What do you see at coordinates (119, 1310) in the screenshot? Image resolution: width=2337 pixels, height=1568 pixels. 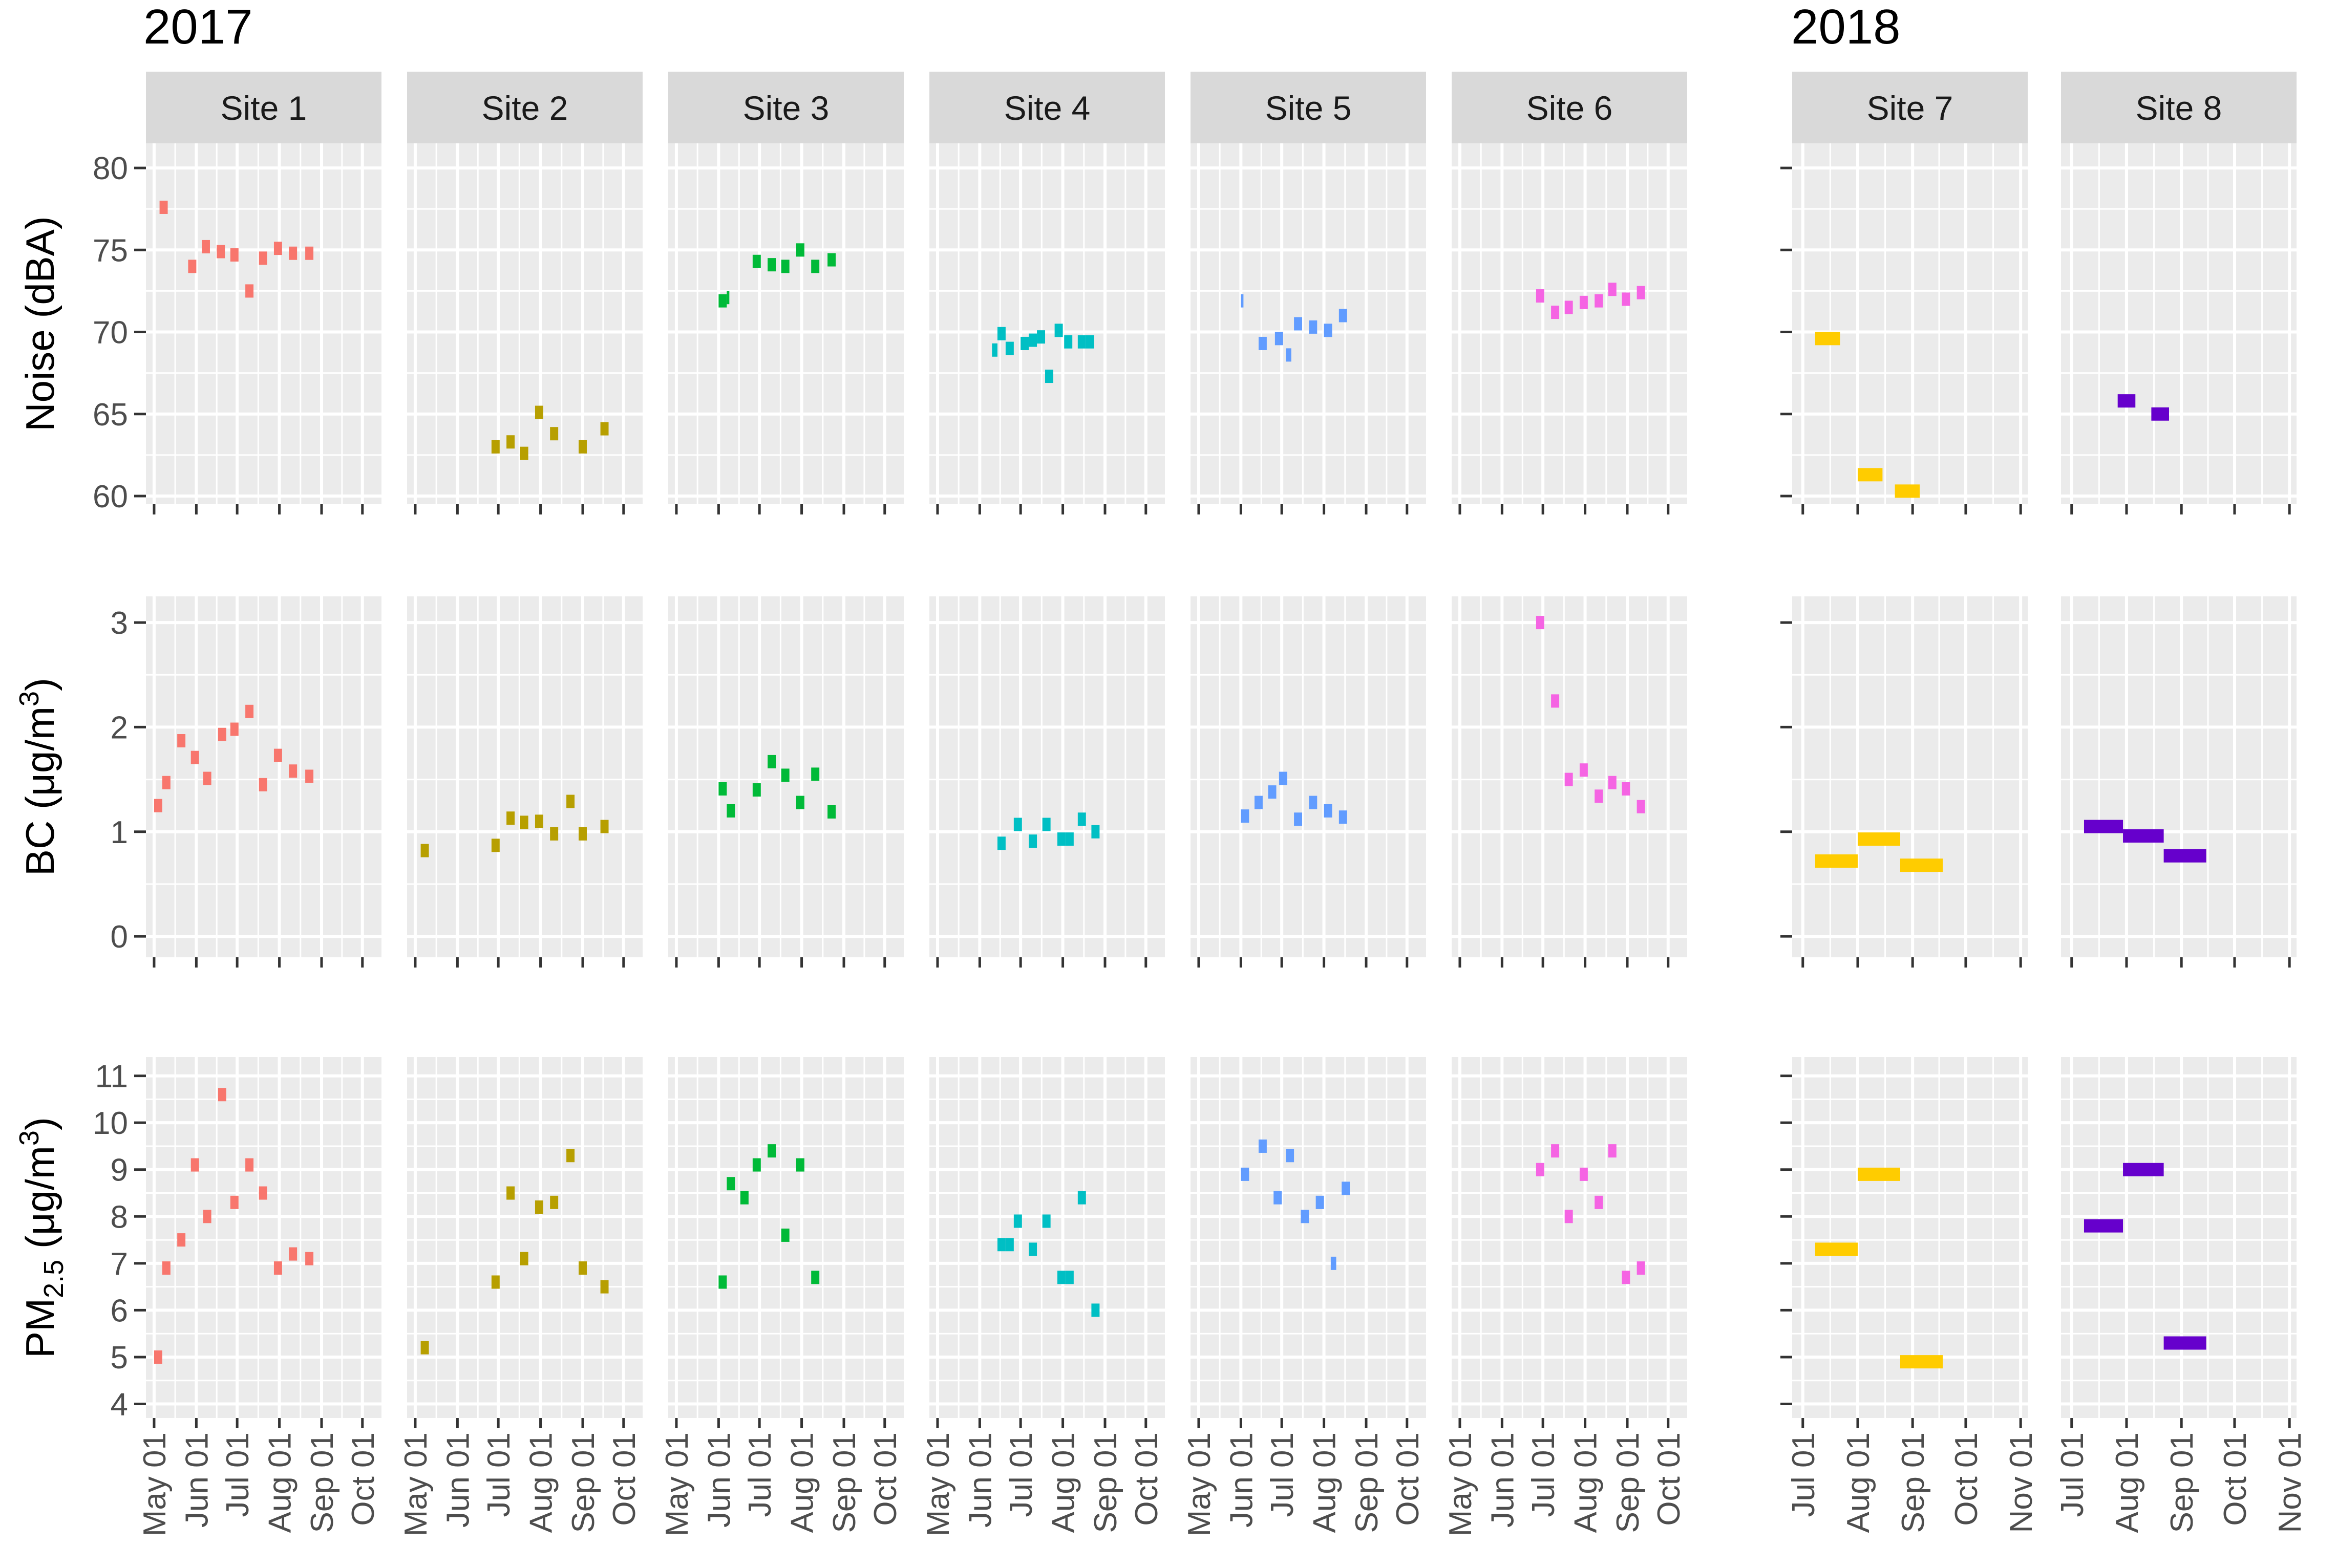 I see `y-tick-label: 6` at bounding box center [119, 1310].